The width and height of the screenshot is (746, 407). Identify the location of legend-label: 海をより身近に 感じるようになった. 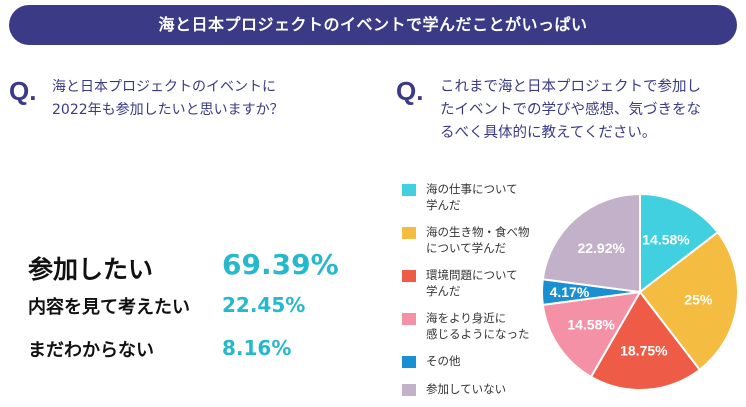
(478, 326).